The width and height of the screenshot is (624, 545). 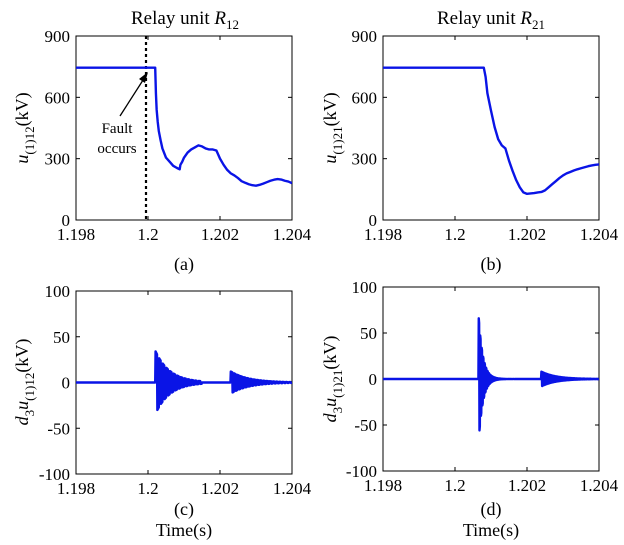 What do you see at coordinates (184, 264) in the screenshot?
I see `panel-a-caption: (a)` at bounding box center [184, 264].